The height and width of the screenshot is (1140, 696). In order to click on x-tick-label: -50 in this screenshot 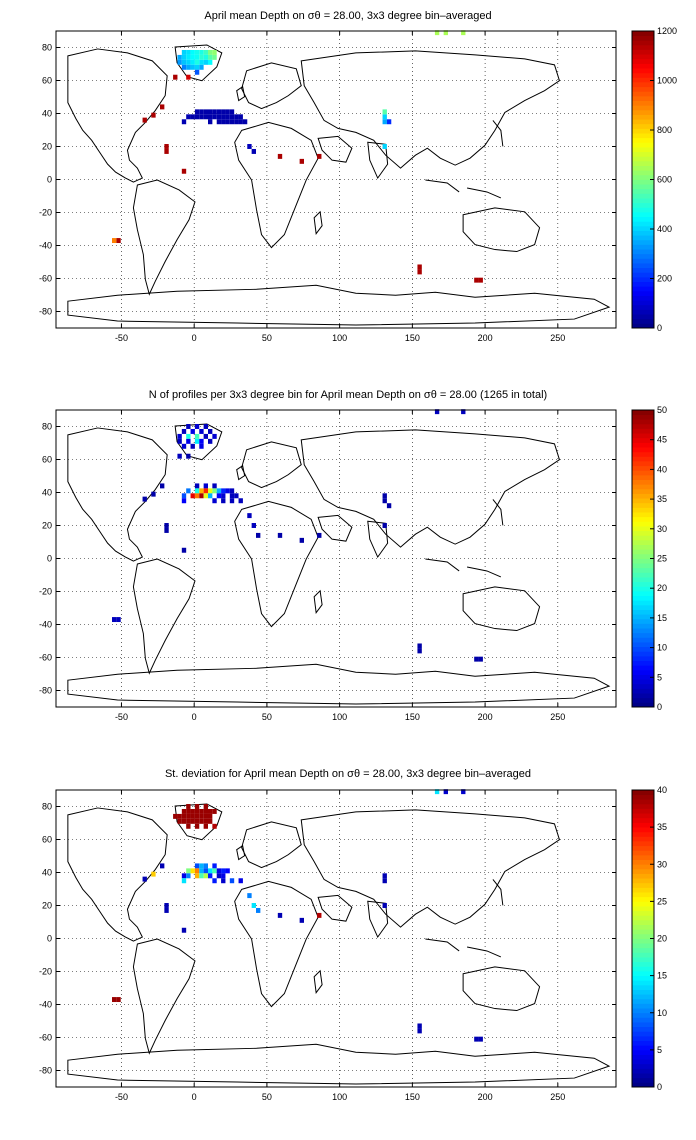, I will do `click(121, 717)`.